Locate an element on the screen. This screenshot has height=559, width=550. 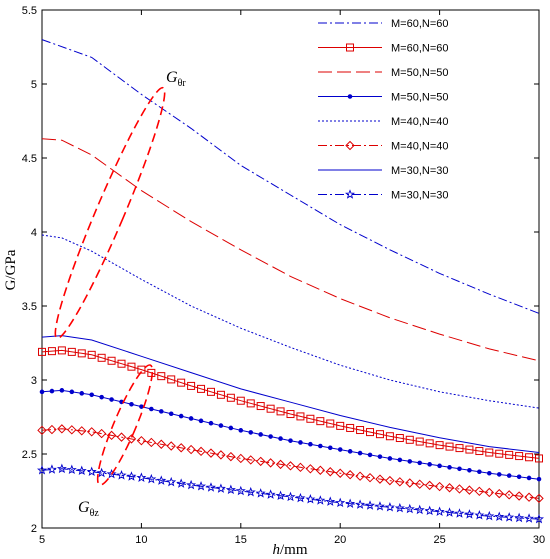
annotation-ellipses is located at coordinates (110, 286).